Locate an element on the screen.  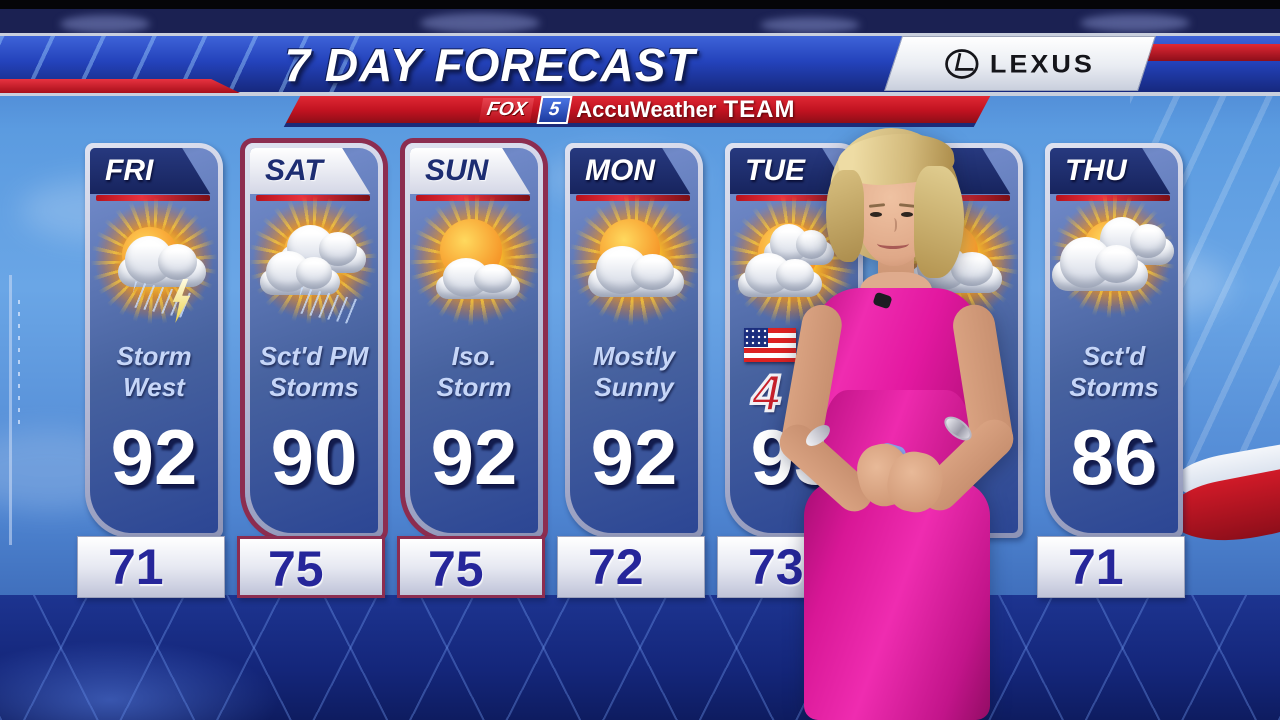
forecast-card-sat: SAT Sct'd PM Storms 90 75 is located at coordinates (311, 370).